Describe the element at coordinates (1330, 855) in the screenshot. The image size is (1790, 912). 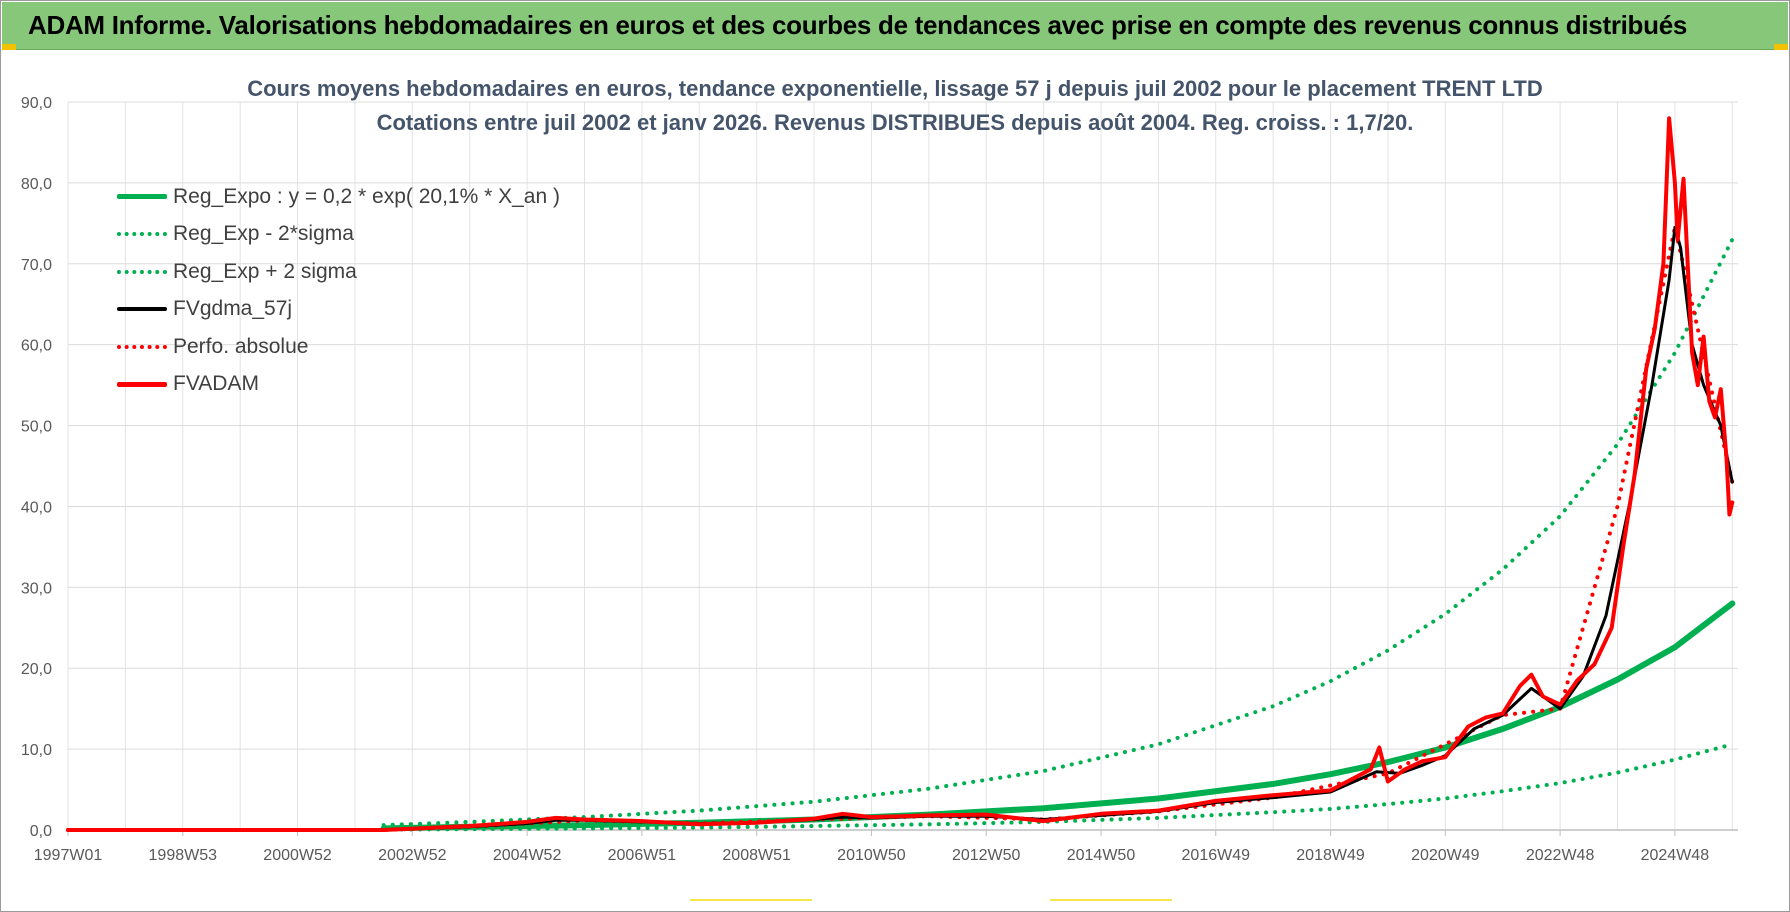
I see `x-tick-label: 2018W49` at that location.